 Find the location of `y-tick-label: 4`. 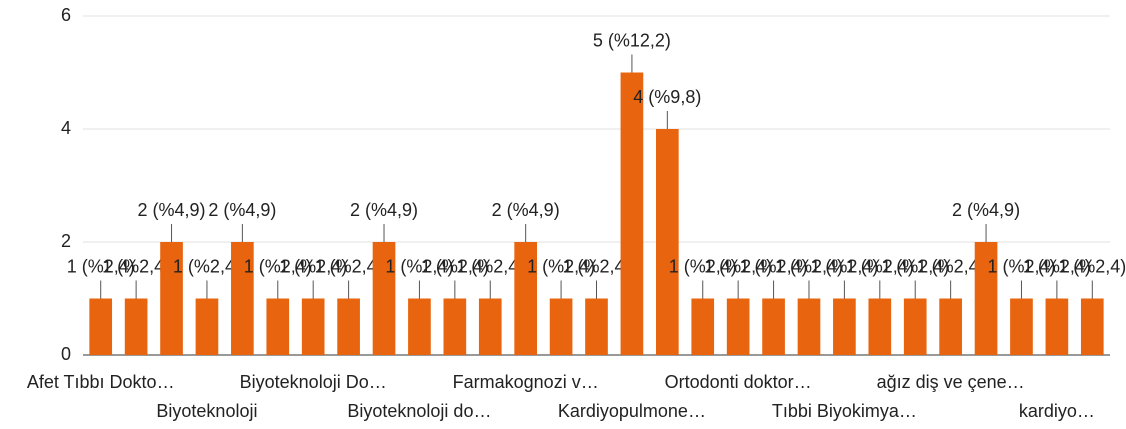

y-tick-label: 4 is located at coordinates (66, 128).